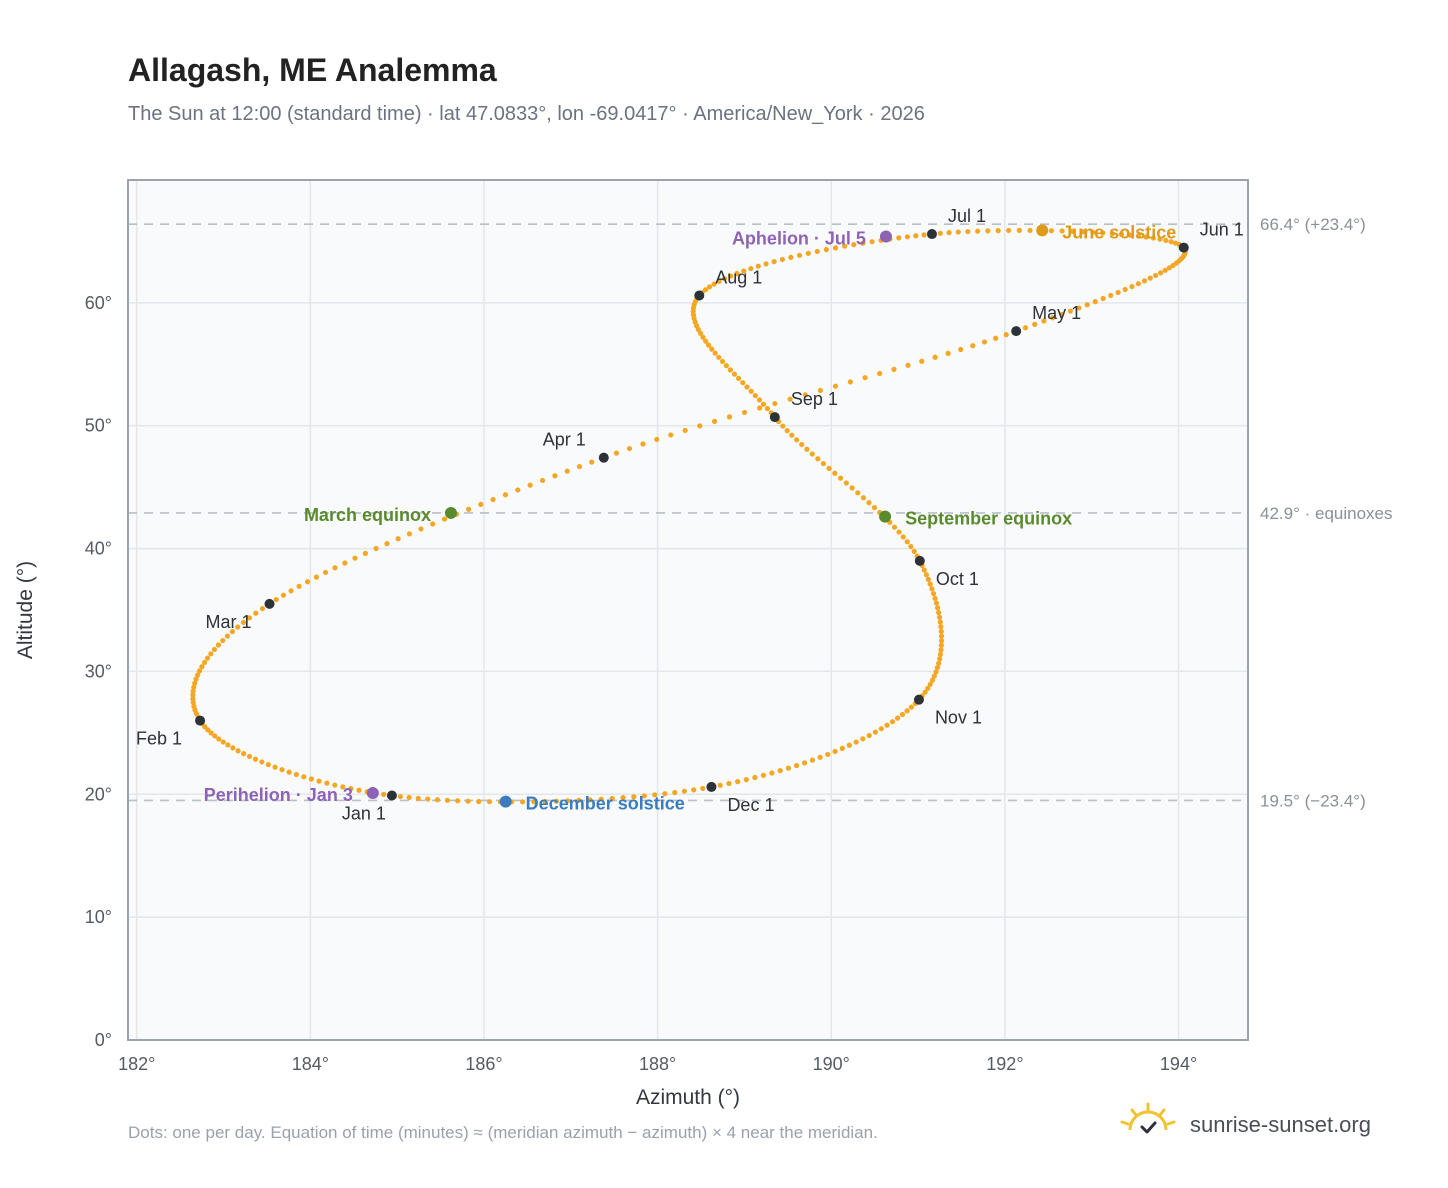 This screenshot has height=1188, width=1448. What do you see at coordinates (958, 718) in the screenshot?
I see `month-label: Nov 1` at bounding box center [958, 718].